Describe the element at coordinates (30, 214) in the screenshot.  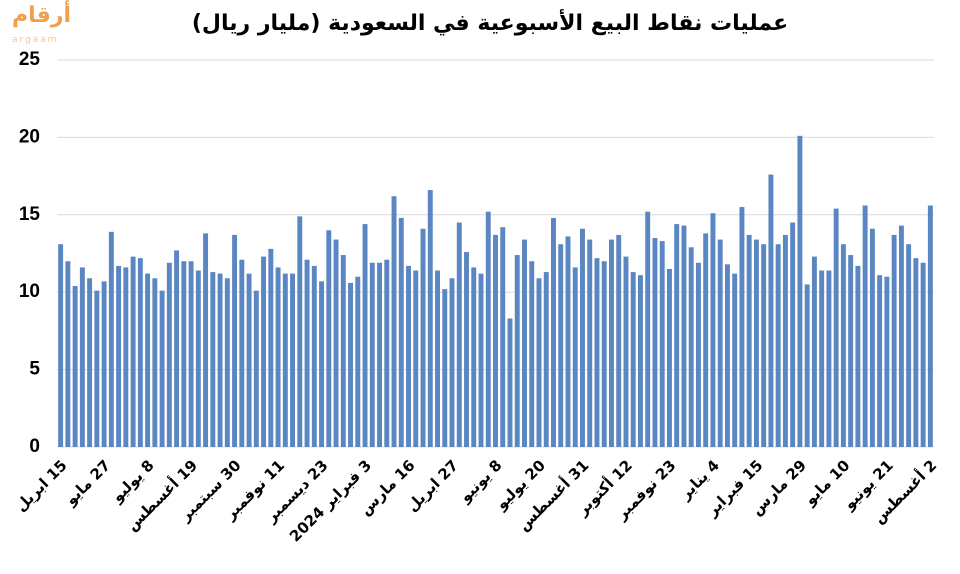
I see `y-tick-label: 15` at that location.